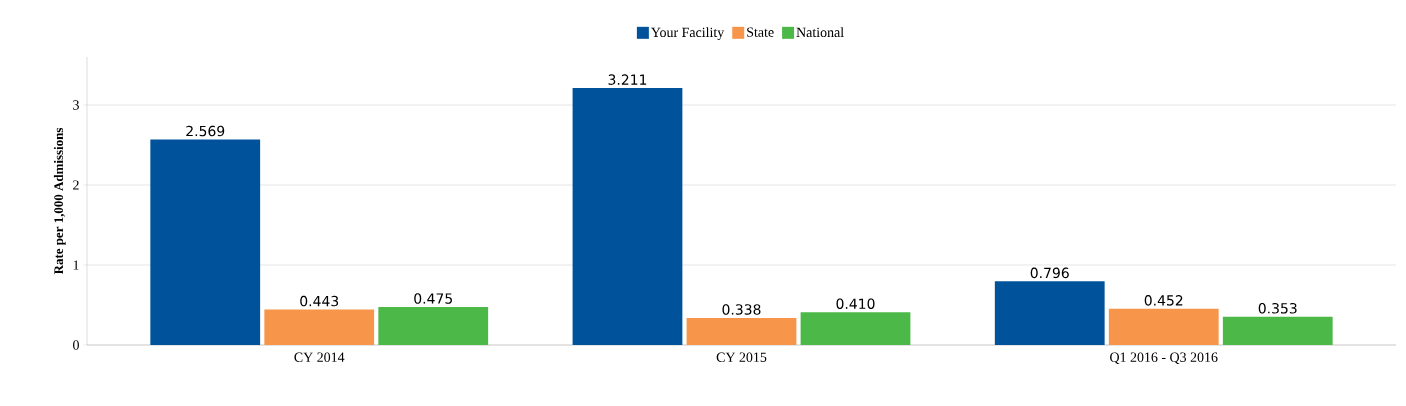  What do you see at coordinates (741, 357) in the screenshot?
I see `x-tick-label: CY 2015` at bounding box center [741, 357].